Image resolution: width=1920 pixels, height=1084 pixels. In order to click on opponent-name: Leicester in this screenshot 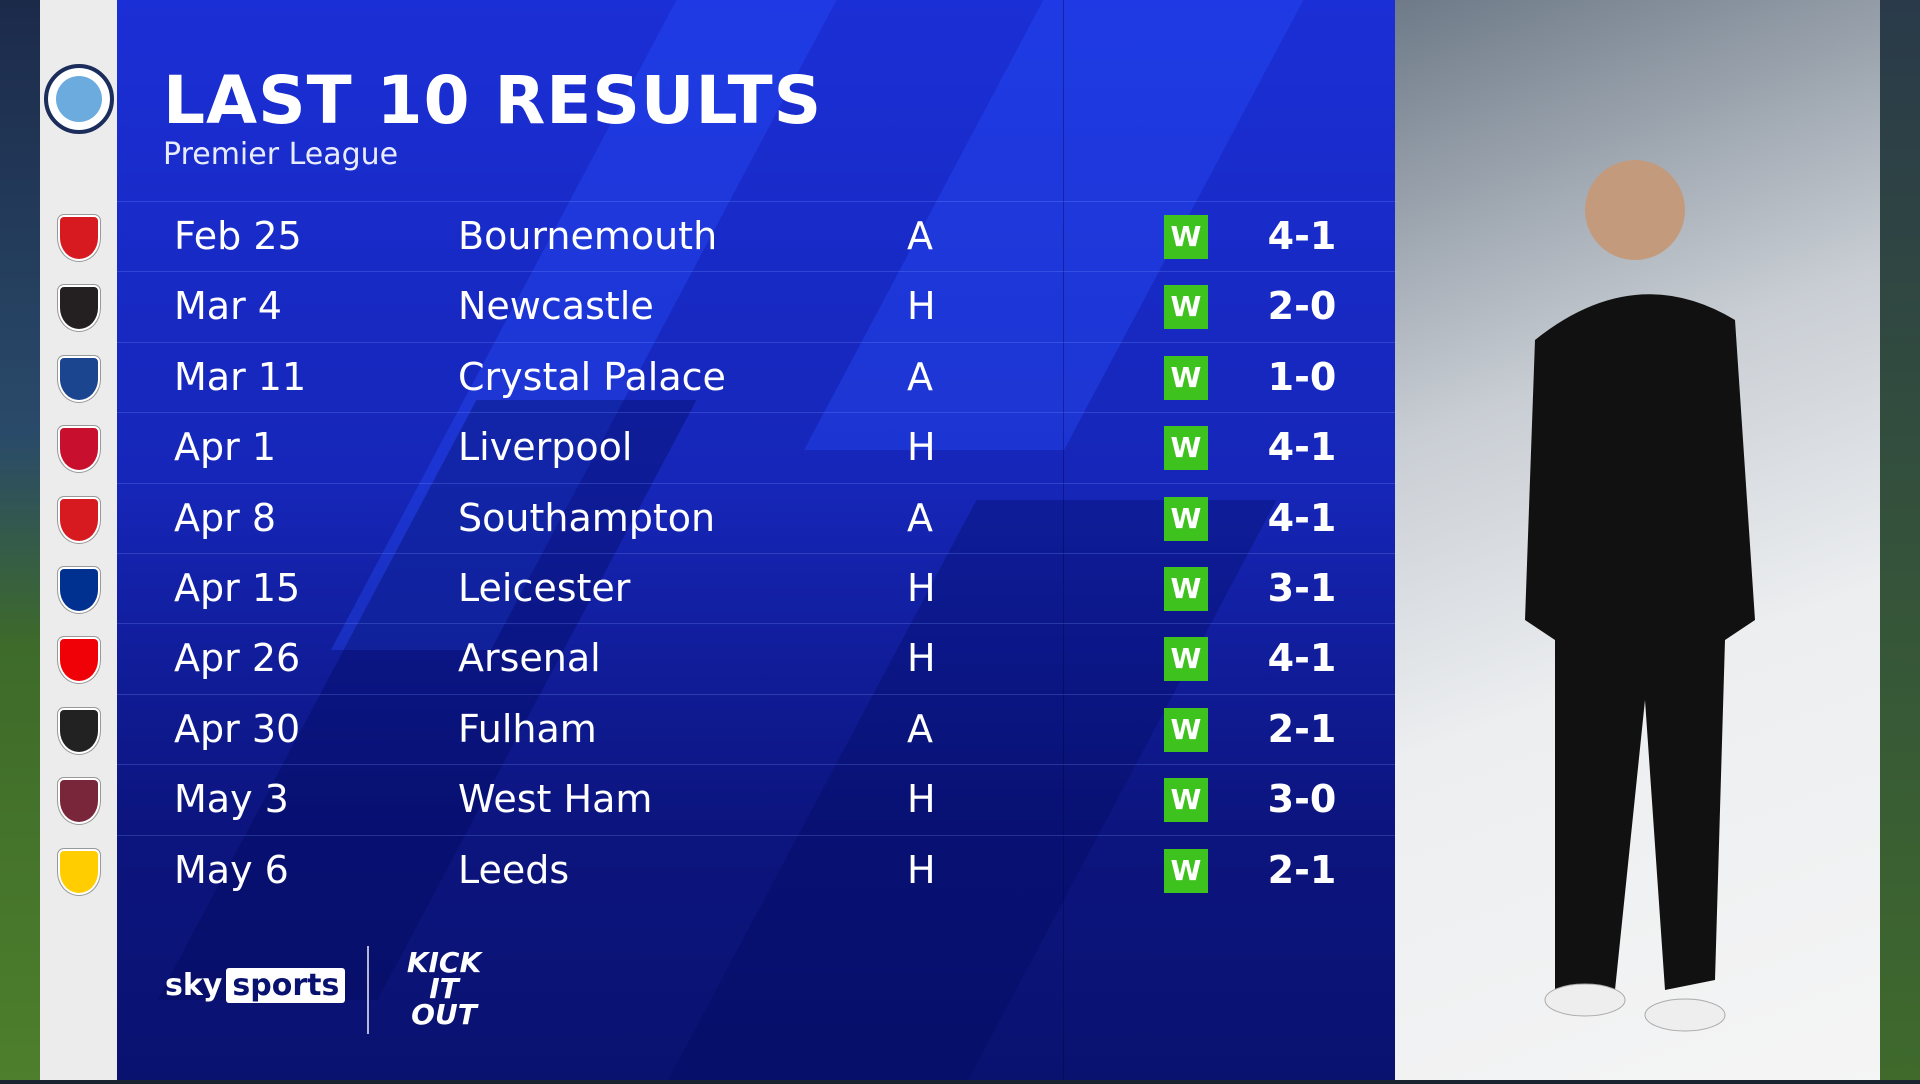, I will do `click(544, 588)`.